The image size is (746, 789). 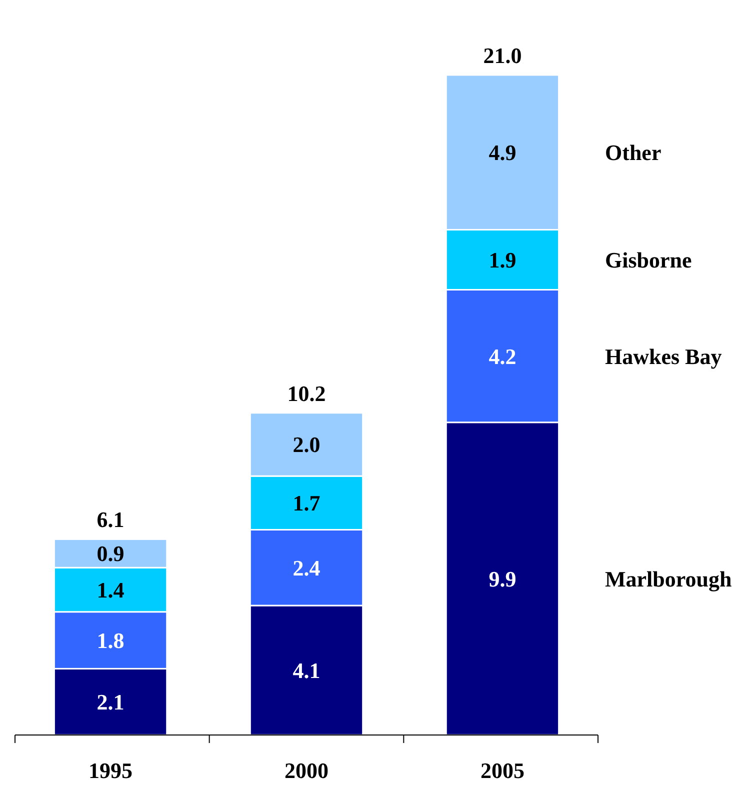 I want to click on data-label: 1.8, so click(x=110, y=640).